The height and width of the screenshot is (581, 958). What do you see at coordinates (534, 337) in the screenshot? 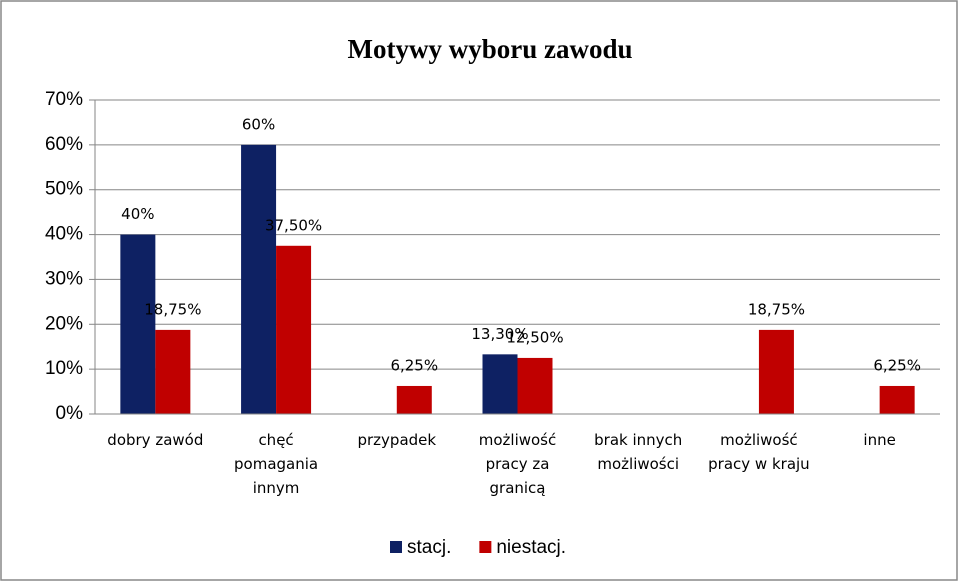
I see `data-label: 12,50%` at bounding box center [534, 337].